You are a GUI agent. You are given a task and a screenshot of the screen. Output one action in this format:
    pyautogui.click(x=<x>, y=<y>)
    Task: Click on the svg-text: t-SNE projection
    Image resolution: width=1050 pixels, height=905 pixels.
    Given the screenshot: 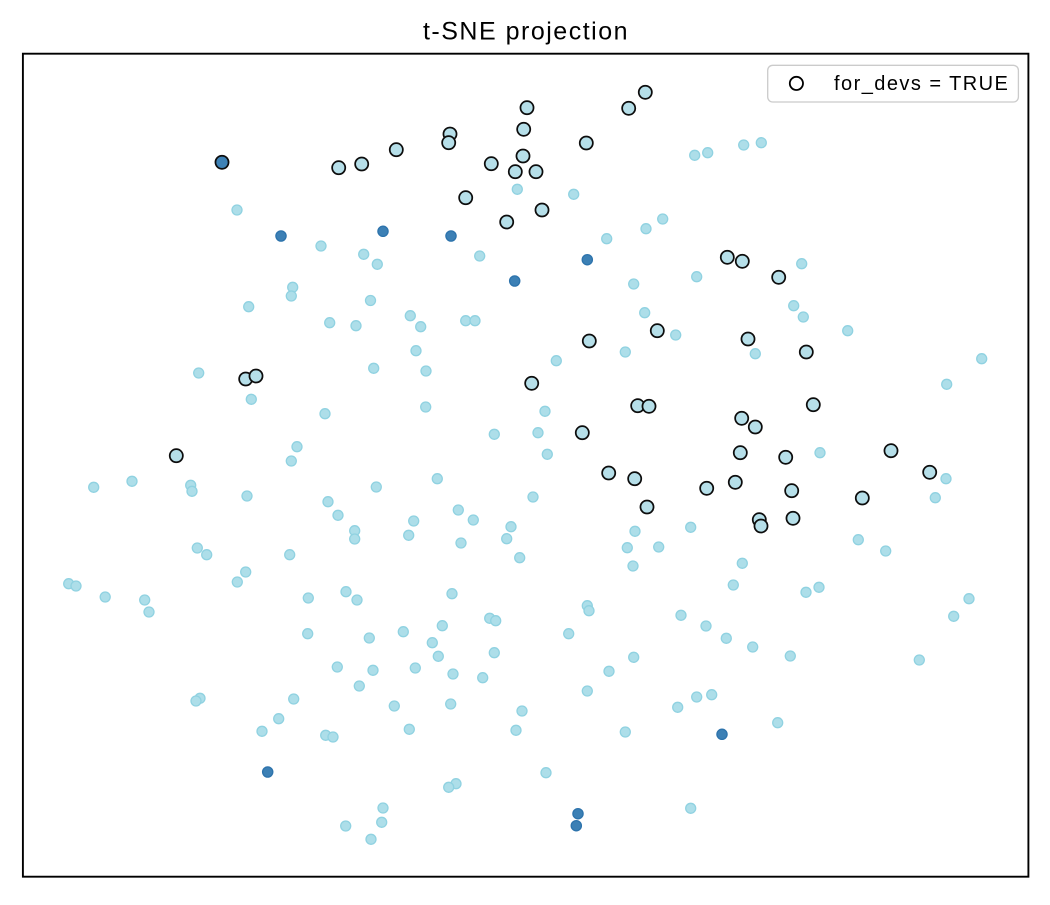 What is the action you would take?
    pyautogui.click(x=526, y=32)
    